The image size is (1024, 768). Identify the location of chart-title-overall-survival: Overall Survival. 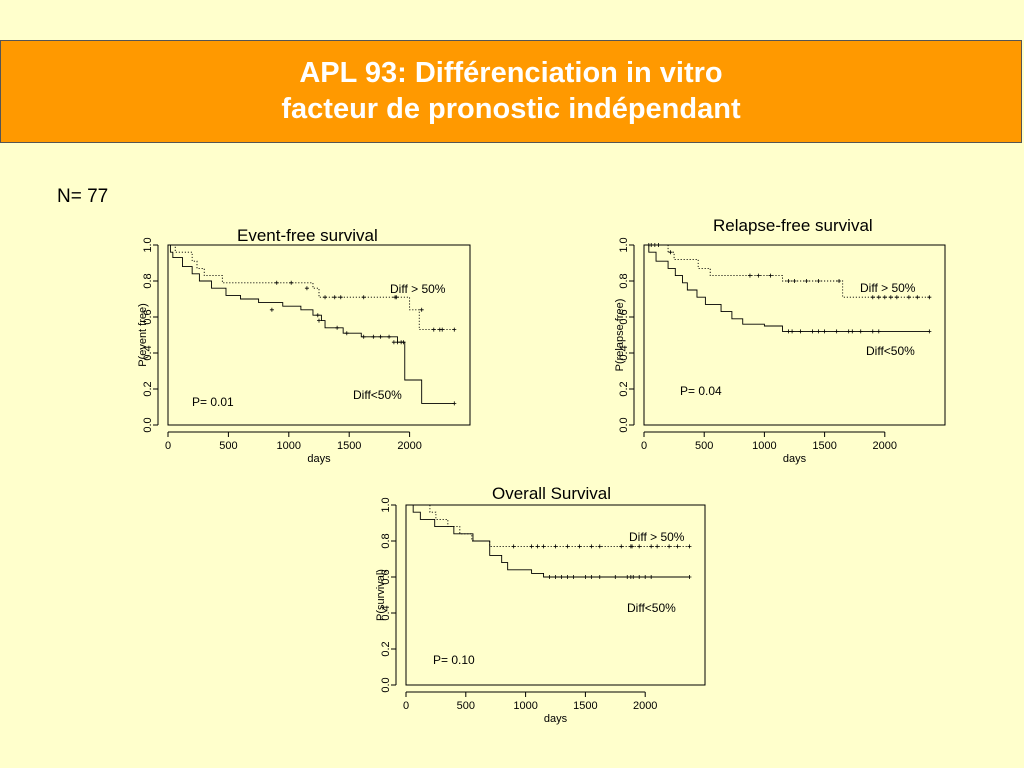
(552, 493).